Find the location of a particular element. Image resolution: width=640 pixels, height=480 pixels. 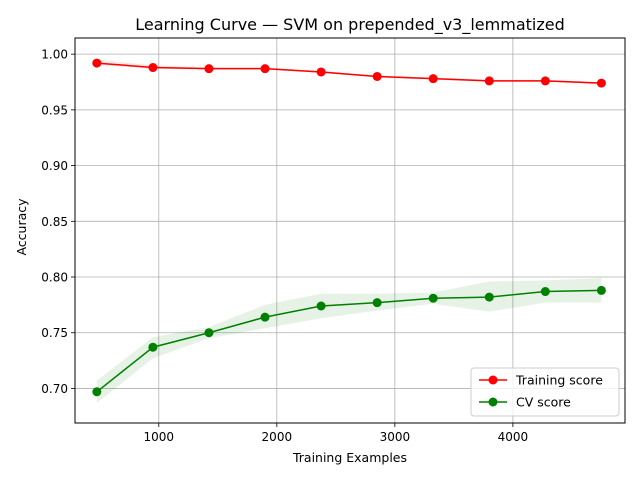

legend-training-score-marker is located at coordinates (493, 380).